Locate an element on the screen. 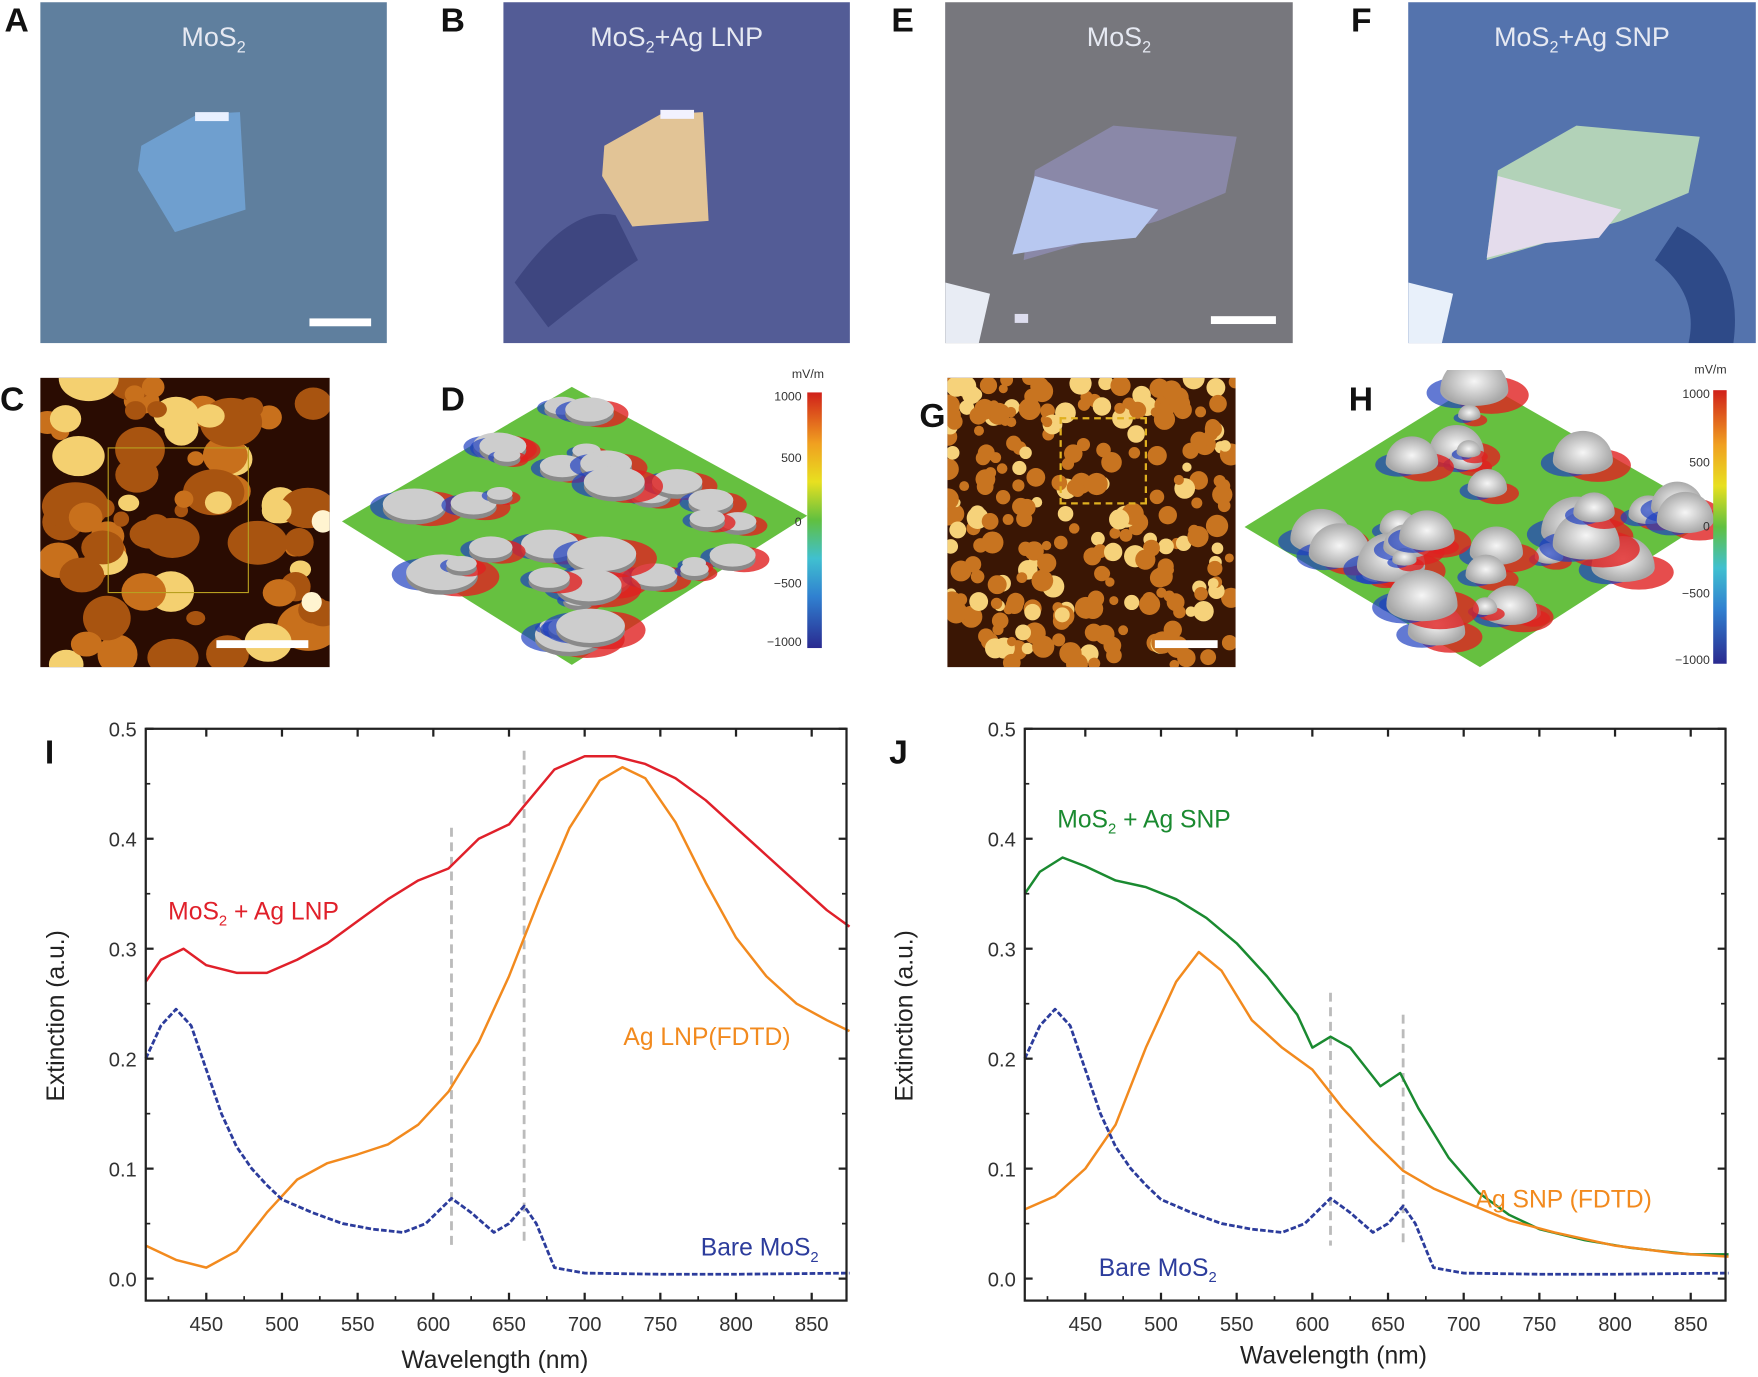 The image size is (1758, 1377). y-tick-label: 0.5 is located at coordinates (1002, 731).